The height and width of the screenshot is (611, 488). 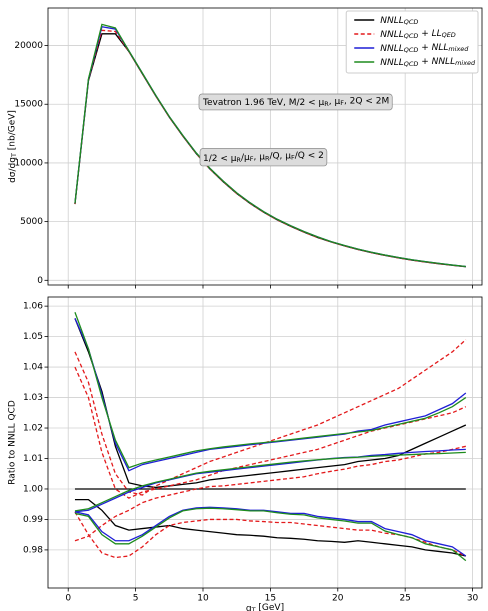 I want to click on y-tick-label: 1.03, so click(x=33, y=398).